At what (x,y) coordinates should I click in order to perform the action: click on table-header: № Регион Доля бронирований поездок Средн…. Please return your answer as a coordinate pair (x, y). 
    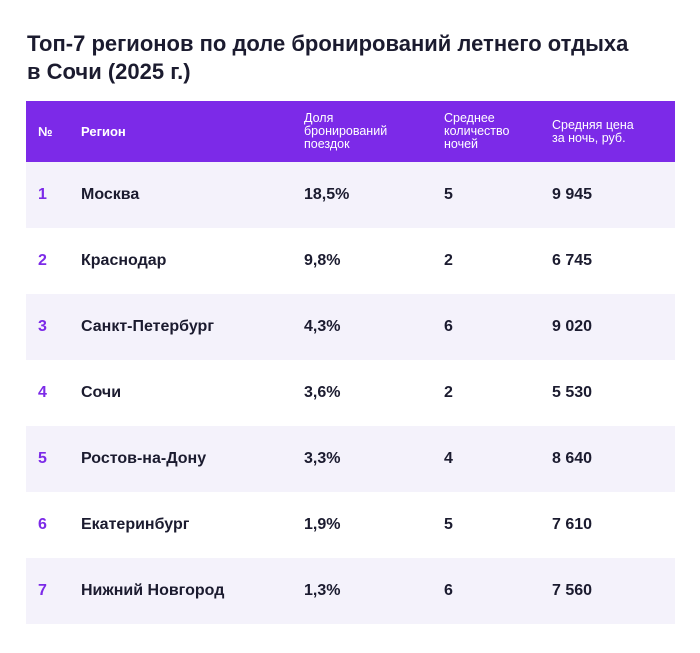
    Looking at the image, I should click on (350, 131).